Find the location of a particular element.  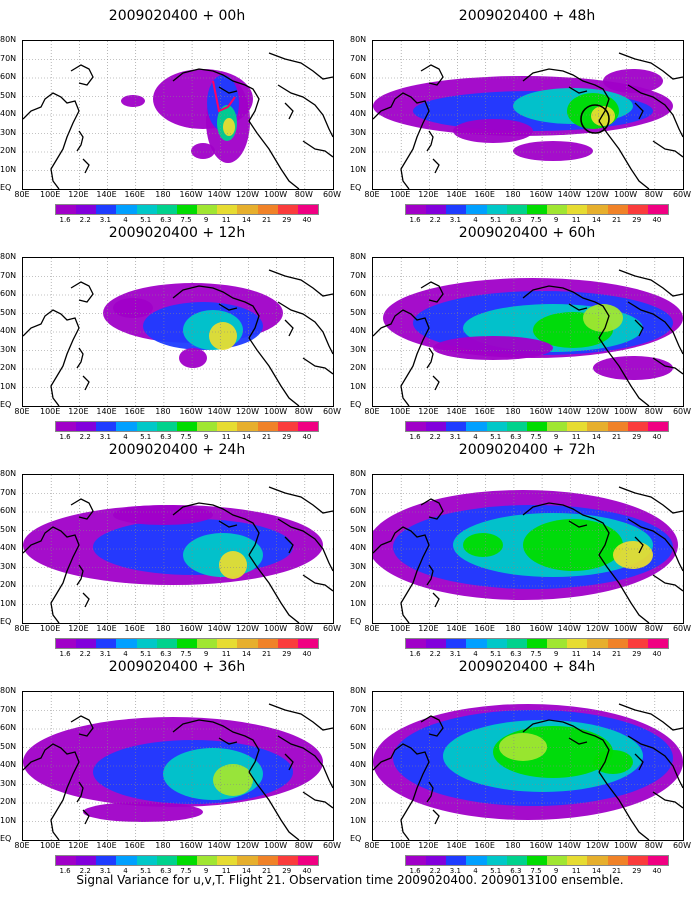

panel-title: 2009020400 + 72h is located at coordinates (527, 450).